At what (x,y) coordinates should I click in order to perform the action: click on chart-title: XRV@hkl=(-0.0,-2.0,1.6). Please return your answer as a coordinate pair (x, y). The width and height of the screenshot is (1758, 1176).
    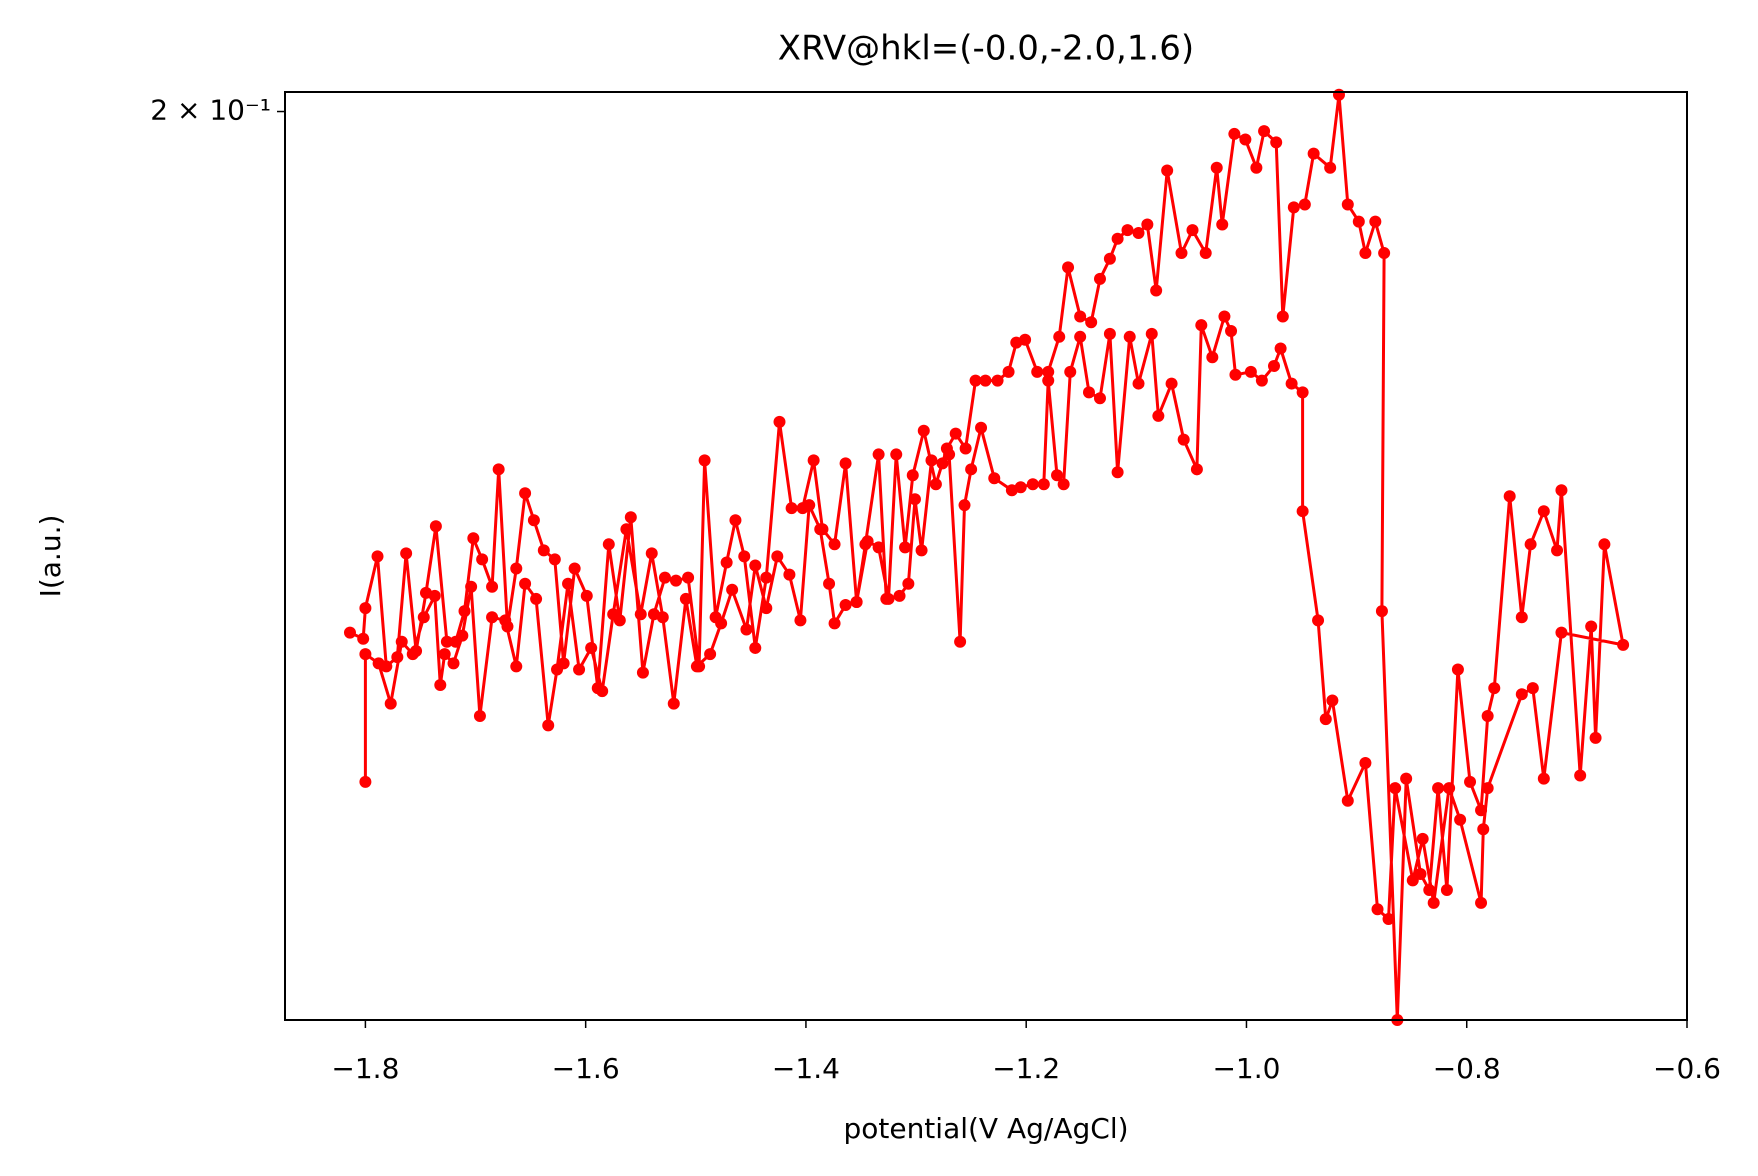
    Looking at the image, I should click on (986, 49).